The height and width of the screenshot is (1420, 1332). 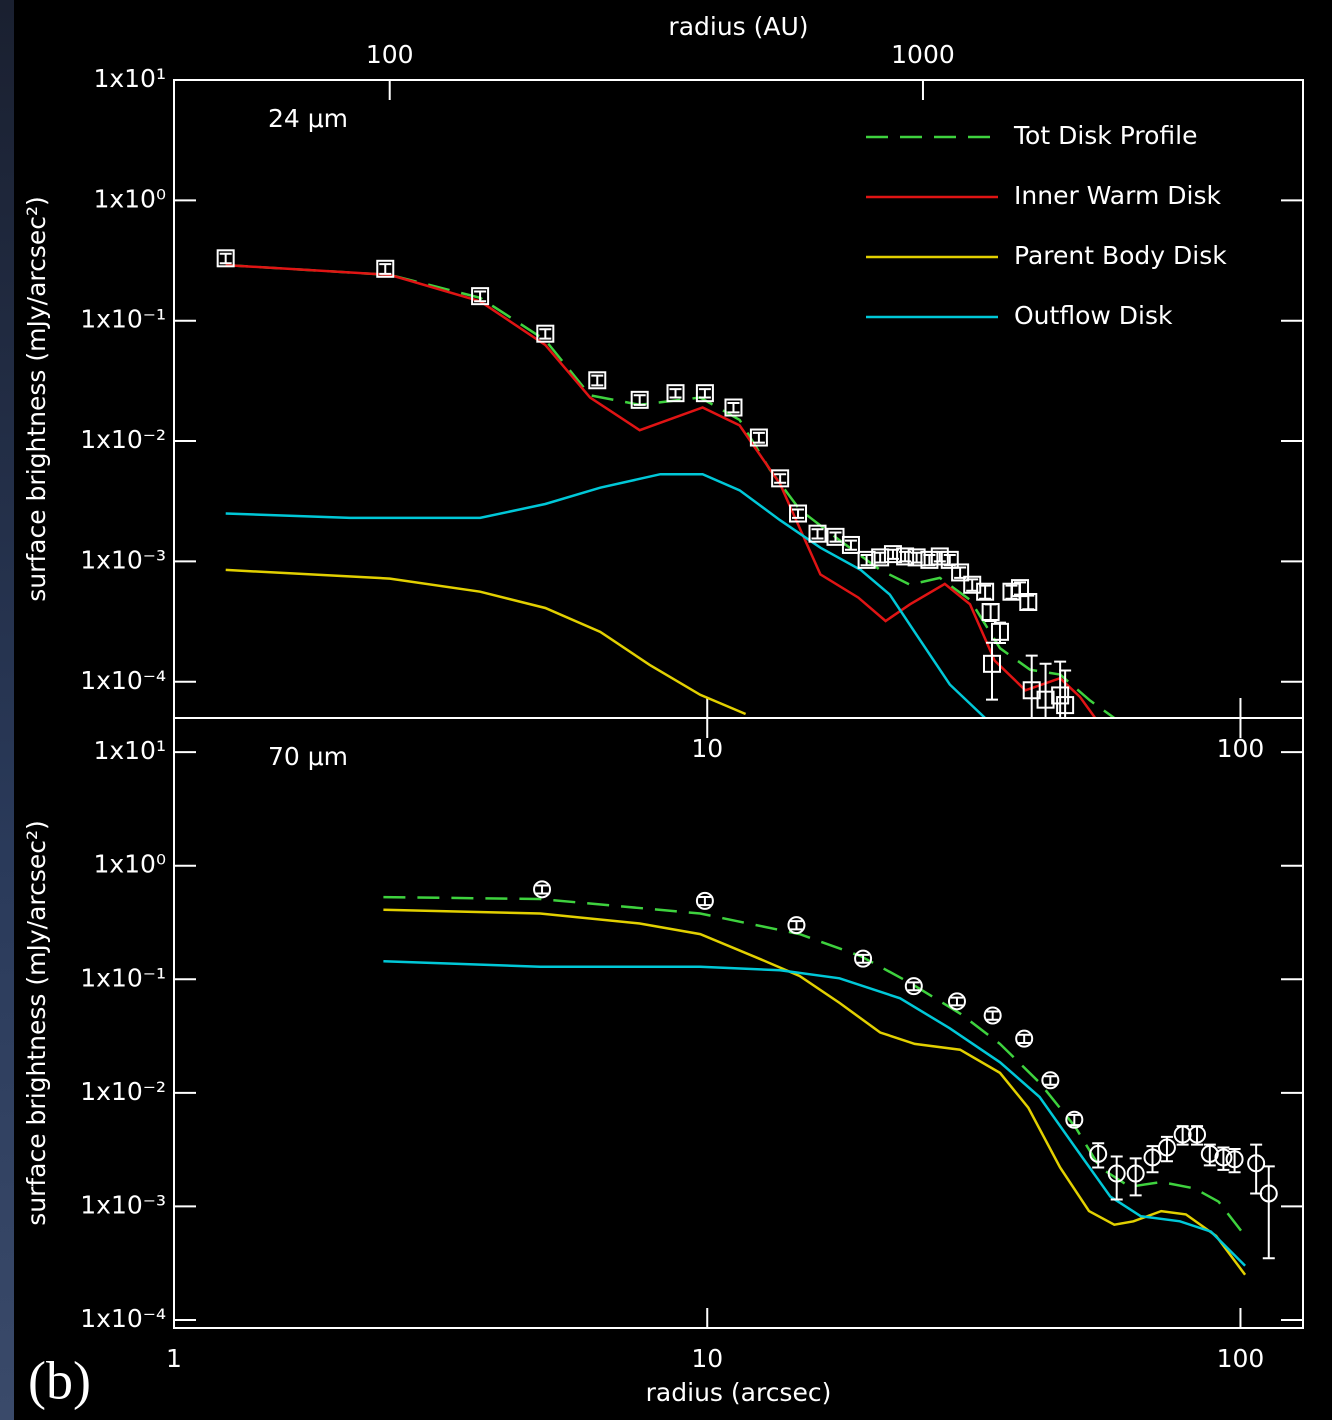 What do you see at coordinates (1093, 315) in the screenshot?
I see `legend-label: Outflow Disk` at bounding box center [1093, 315].